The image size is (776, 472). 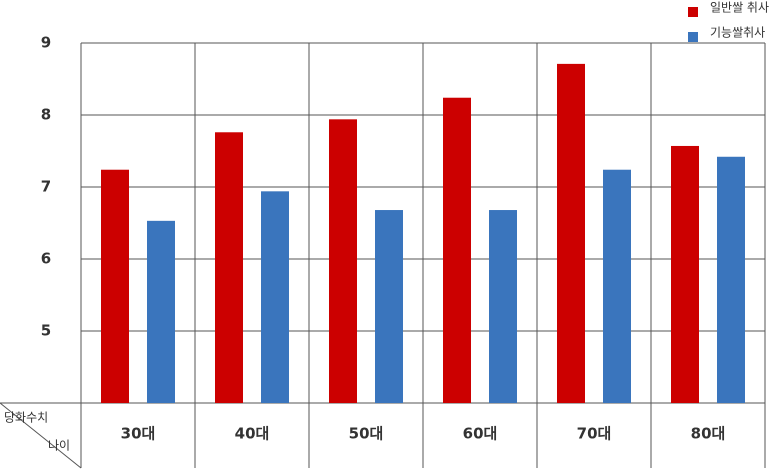 I want to click on y-tick-label: 5, so click(x=46, y=331).